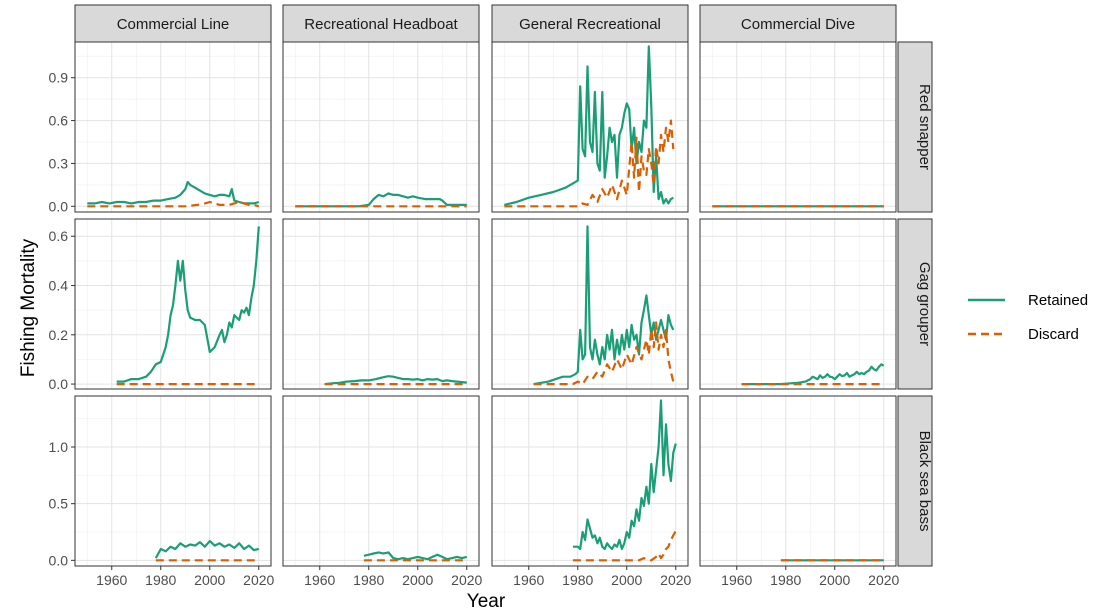 This screenshot has height=613, width=1118. I want to click on strip-label-commercial-dive: Commercial Dive, so click(798, 24).